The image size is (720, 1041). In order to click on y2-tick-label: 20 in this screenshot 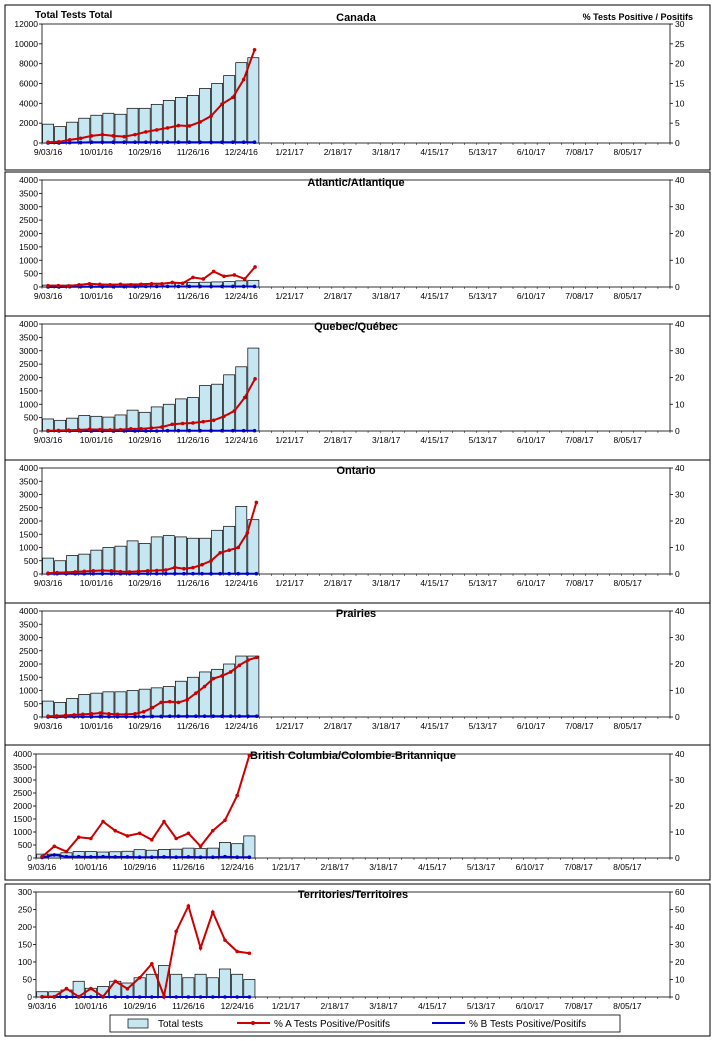, I will do `click(680, 962)`.